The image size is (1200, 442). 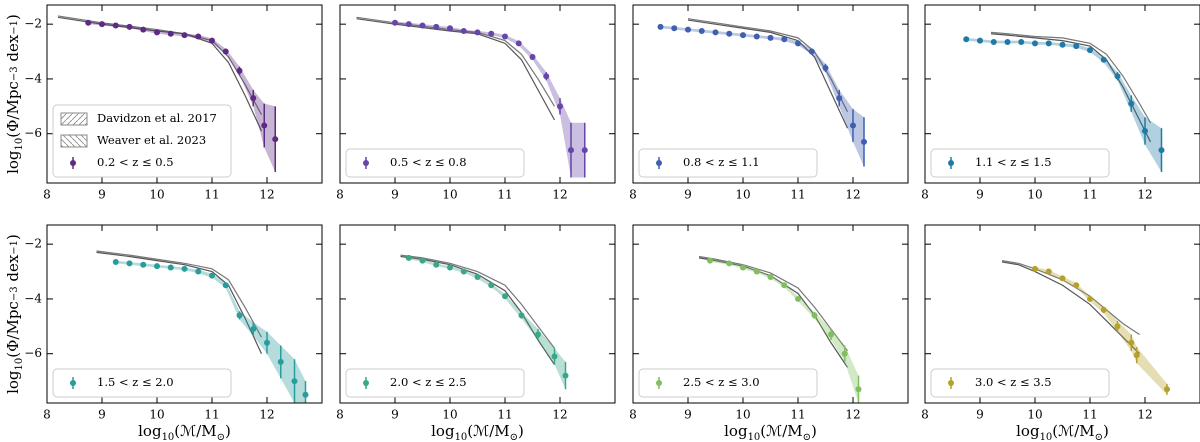 I want to click on y-tick-label: −2, so click(x=33, y=24).